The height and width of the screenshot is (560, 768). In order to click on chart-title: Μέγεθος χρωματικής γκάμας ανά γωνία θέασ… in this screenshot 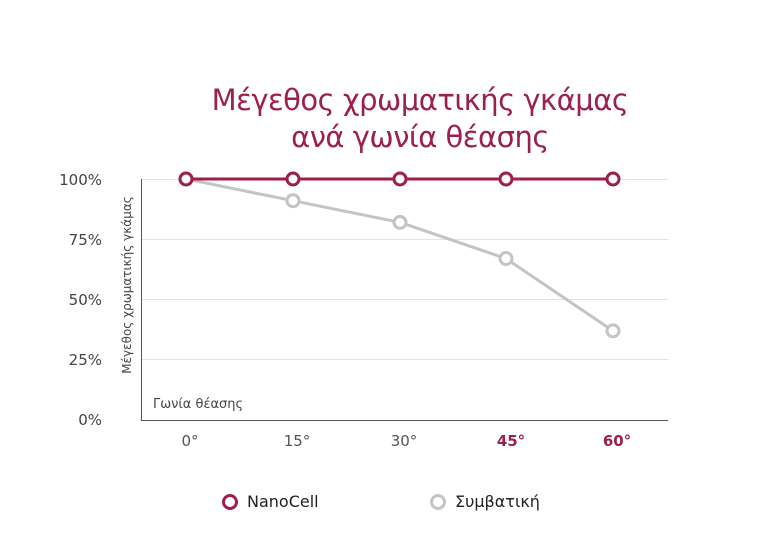, I will do `click(420, 119)`.